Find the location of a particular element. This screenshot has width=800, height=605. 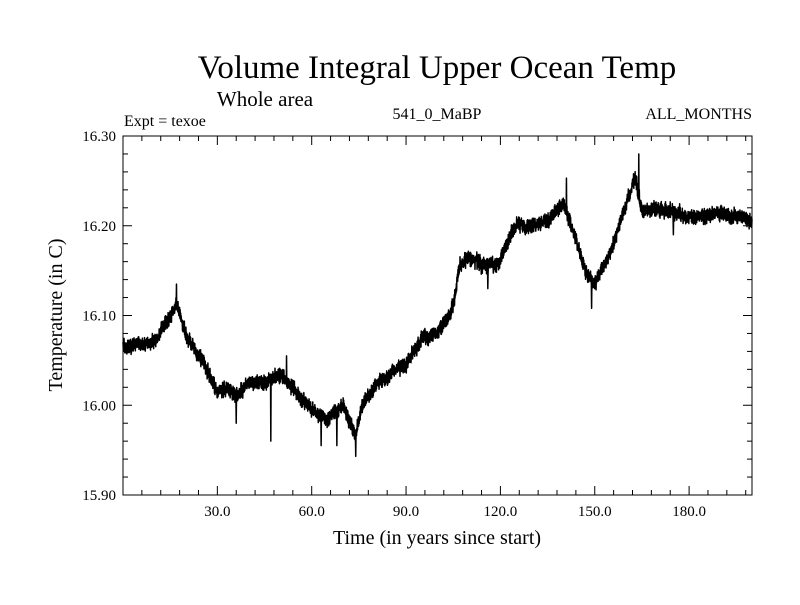

x-tick-label: 90.0 is located at coordinates (406, 512).